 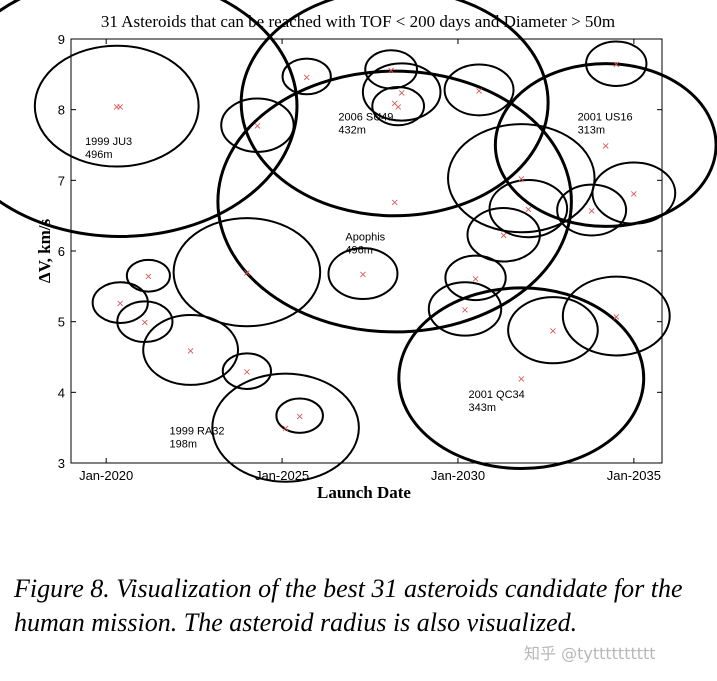 What do you see at coordinates (365, 117) in the screenshot?
I see `asteroid-name-label: 2006 SU49` at bounding box center [365, 117].